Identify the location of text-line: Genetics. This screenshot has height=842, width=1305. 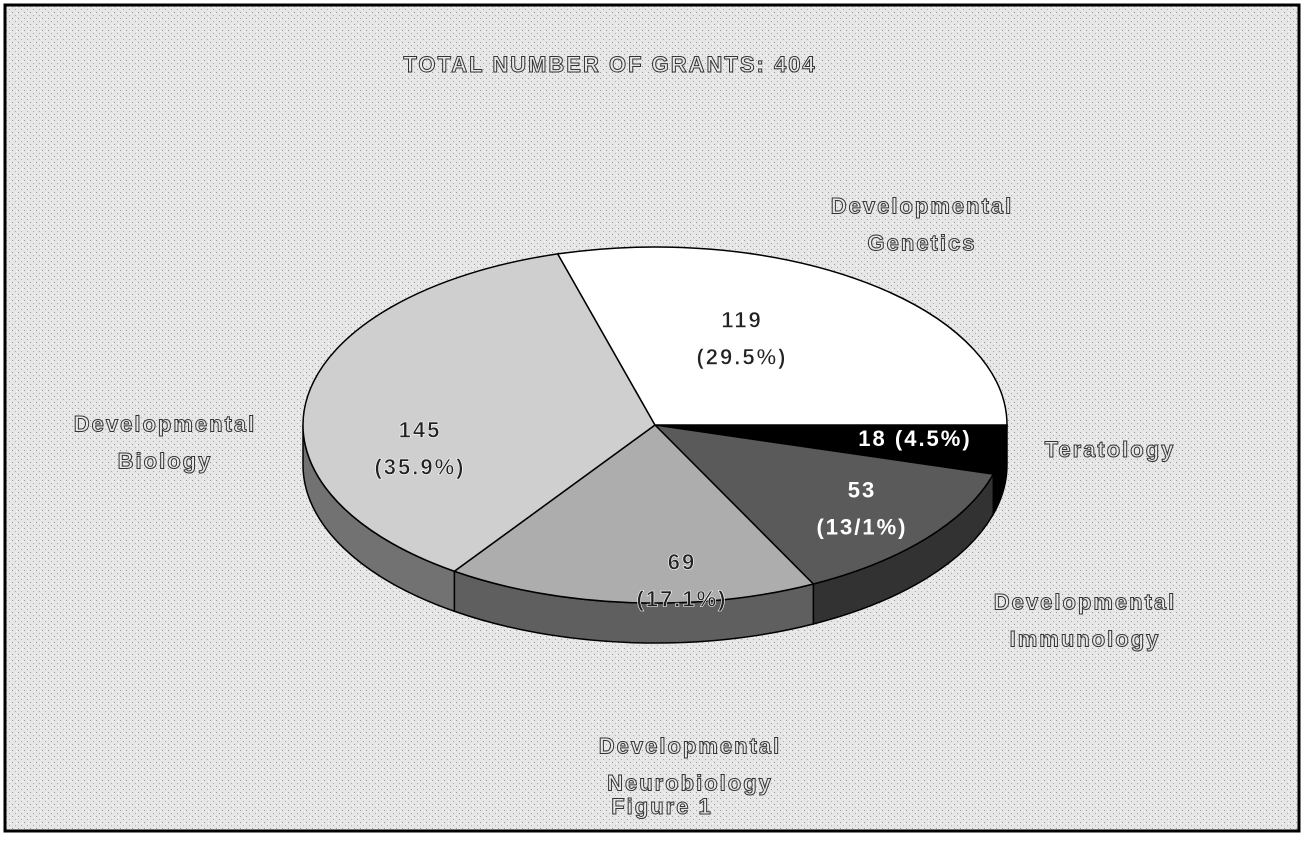
(922, 242).